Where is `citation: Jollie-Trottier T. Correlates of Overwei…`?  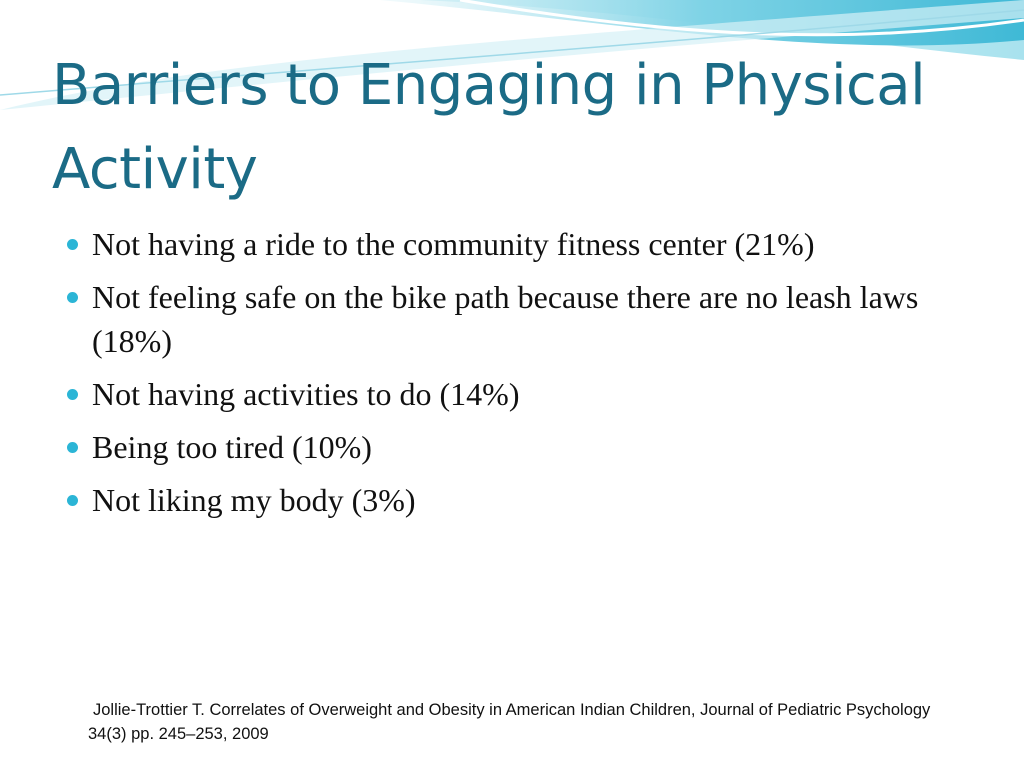 citation: Jollie-Trottier T. Correlates of Overwei… is located at coordinates (509, 722).